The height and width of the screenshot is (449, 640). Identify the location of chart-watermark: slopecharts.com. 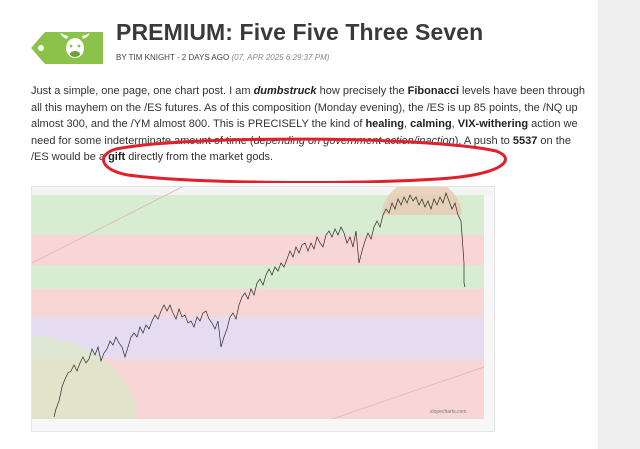
(448, 412).